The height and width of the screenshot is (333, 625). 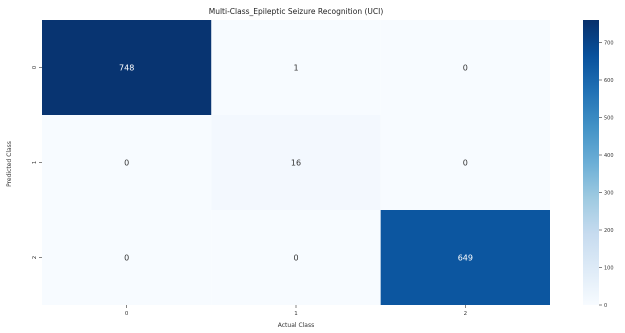 What do you see at coordinates (605, 306) in the screenshot?
I see `colorbar-tick-label: 0` at bounding box center [605, 306].